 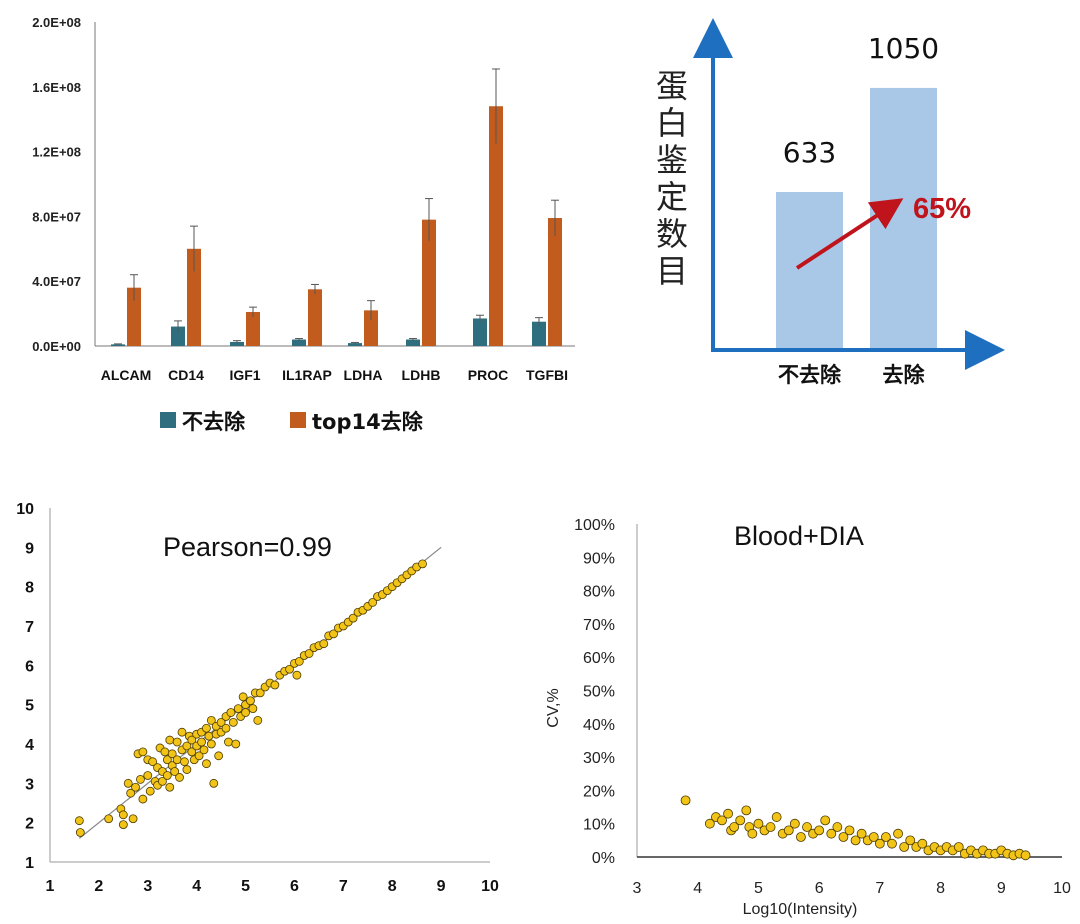 What do you see at coordinates (599, 625) in the screenshot?
I see `y-tick-label: 70%` at bounding box center [599, 625].